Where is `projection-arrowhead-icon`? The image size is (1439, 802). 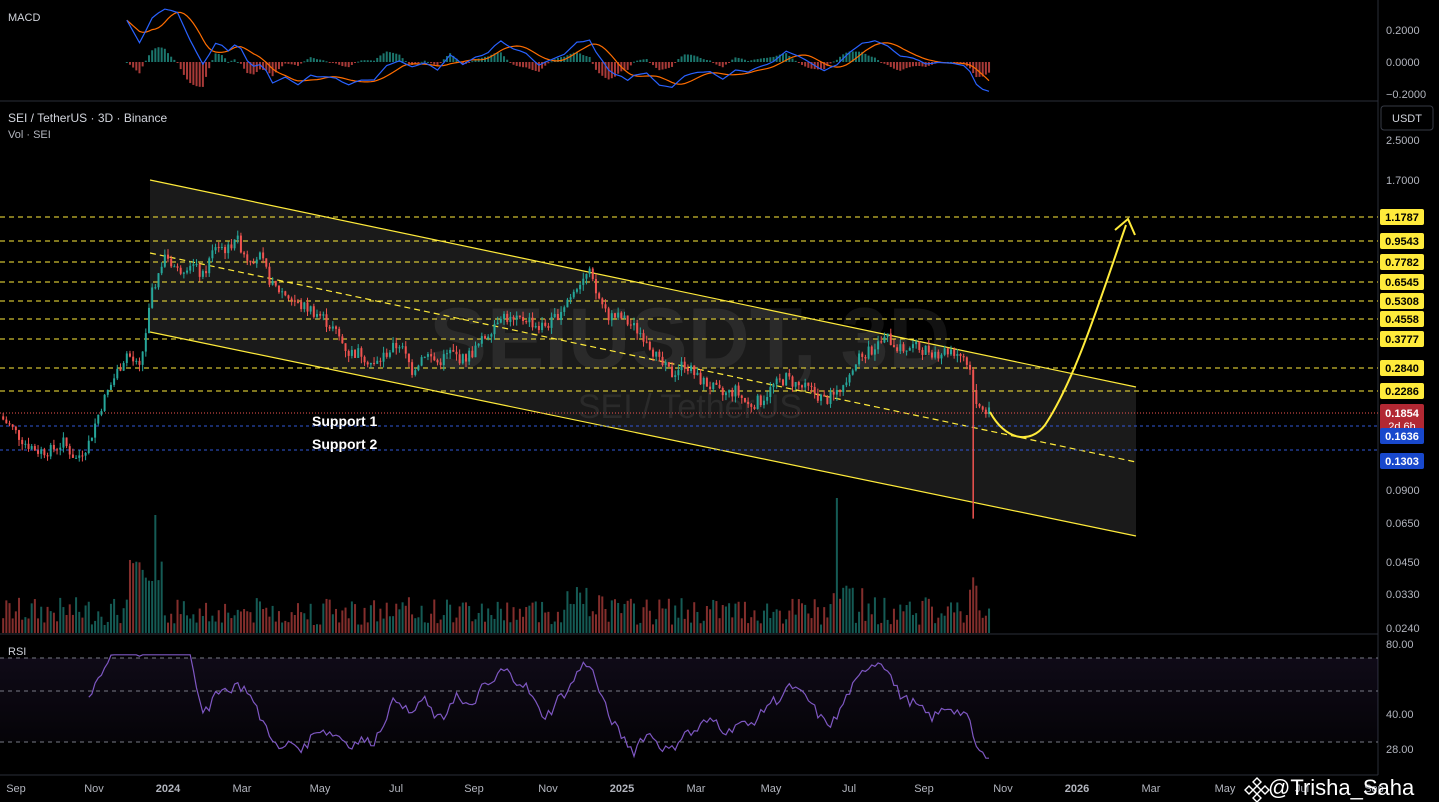
projection-arrowhead-icon is located at coordinates (1125, 226).